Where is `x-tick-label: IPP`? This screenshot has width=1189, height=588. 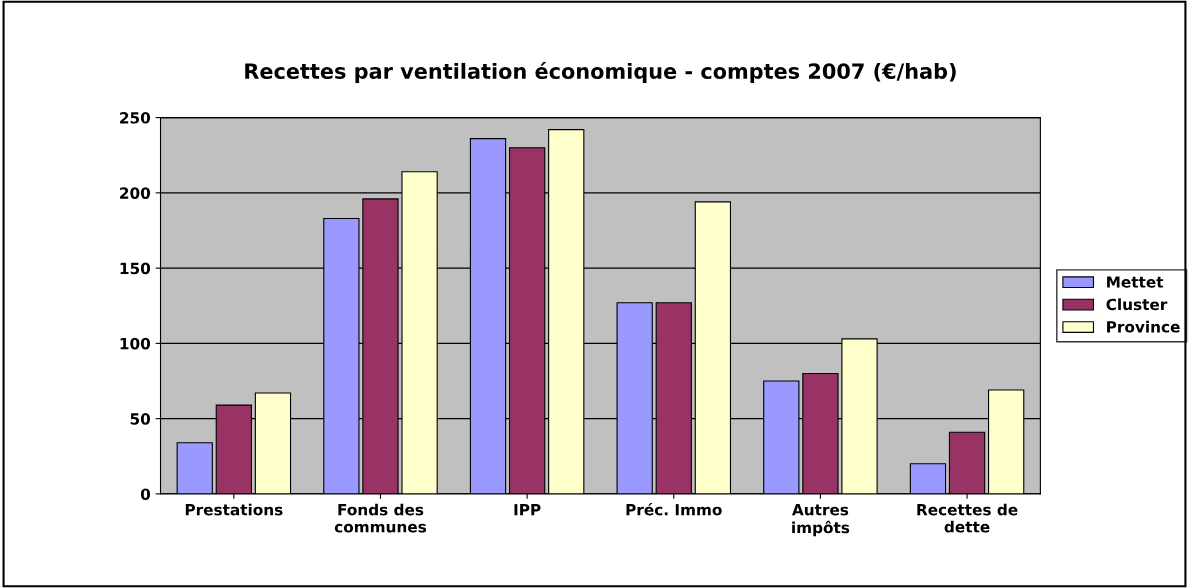
x-tick-label: IPP is located at coordinates (527, 510).